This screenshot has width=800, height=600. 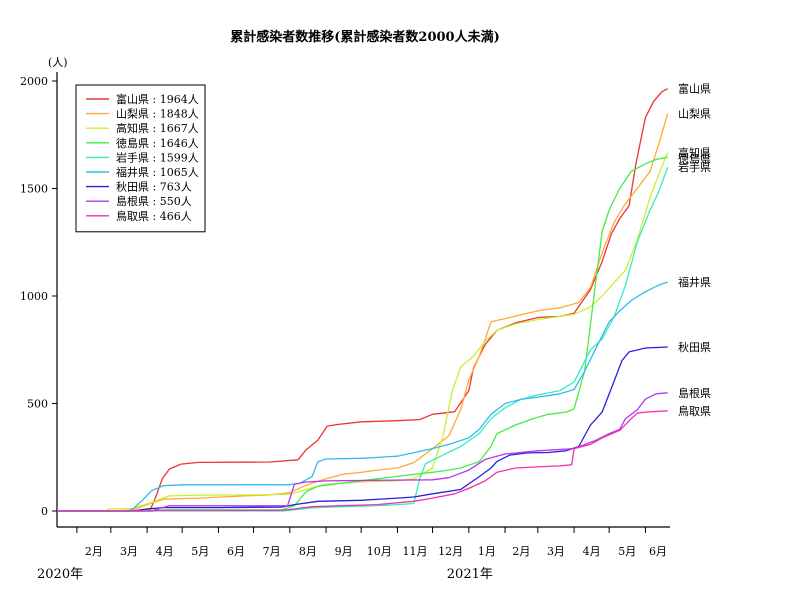 What do you see at coordinates (694, 167) in the screenshot?
I see `series-end-label: 岩手県` at bounding box center [694, 167].